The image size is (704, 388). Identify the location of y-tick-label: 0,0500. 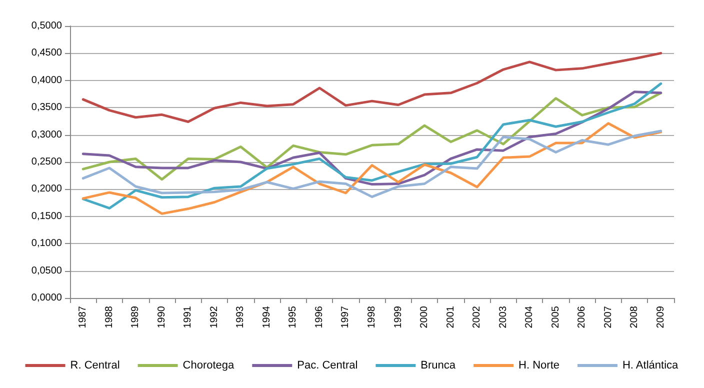
(46, 270).